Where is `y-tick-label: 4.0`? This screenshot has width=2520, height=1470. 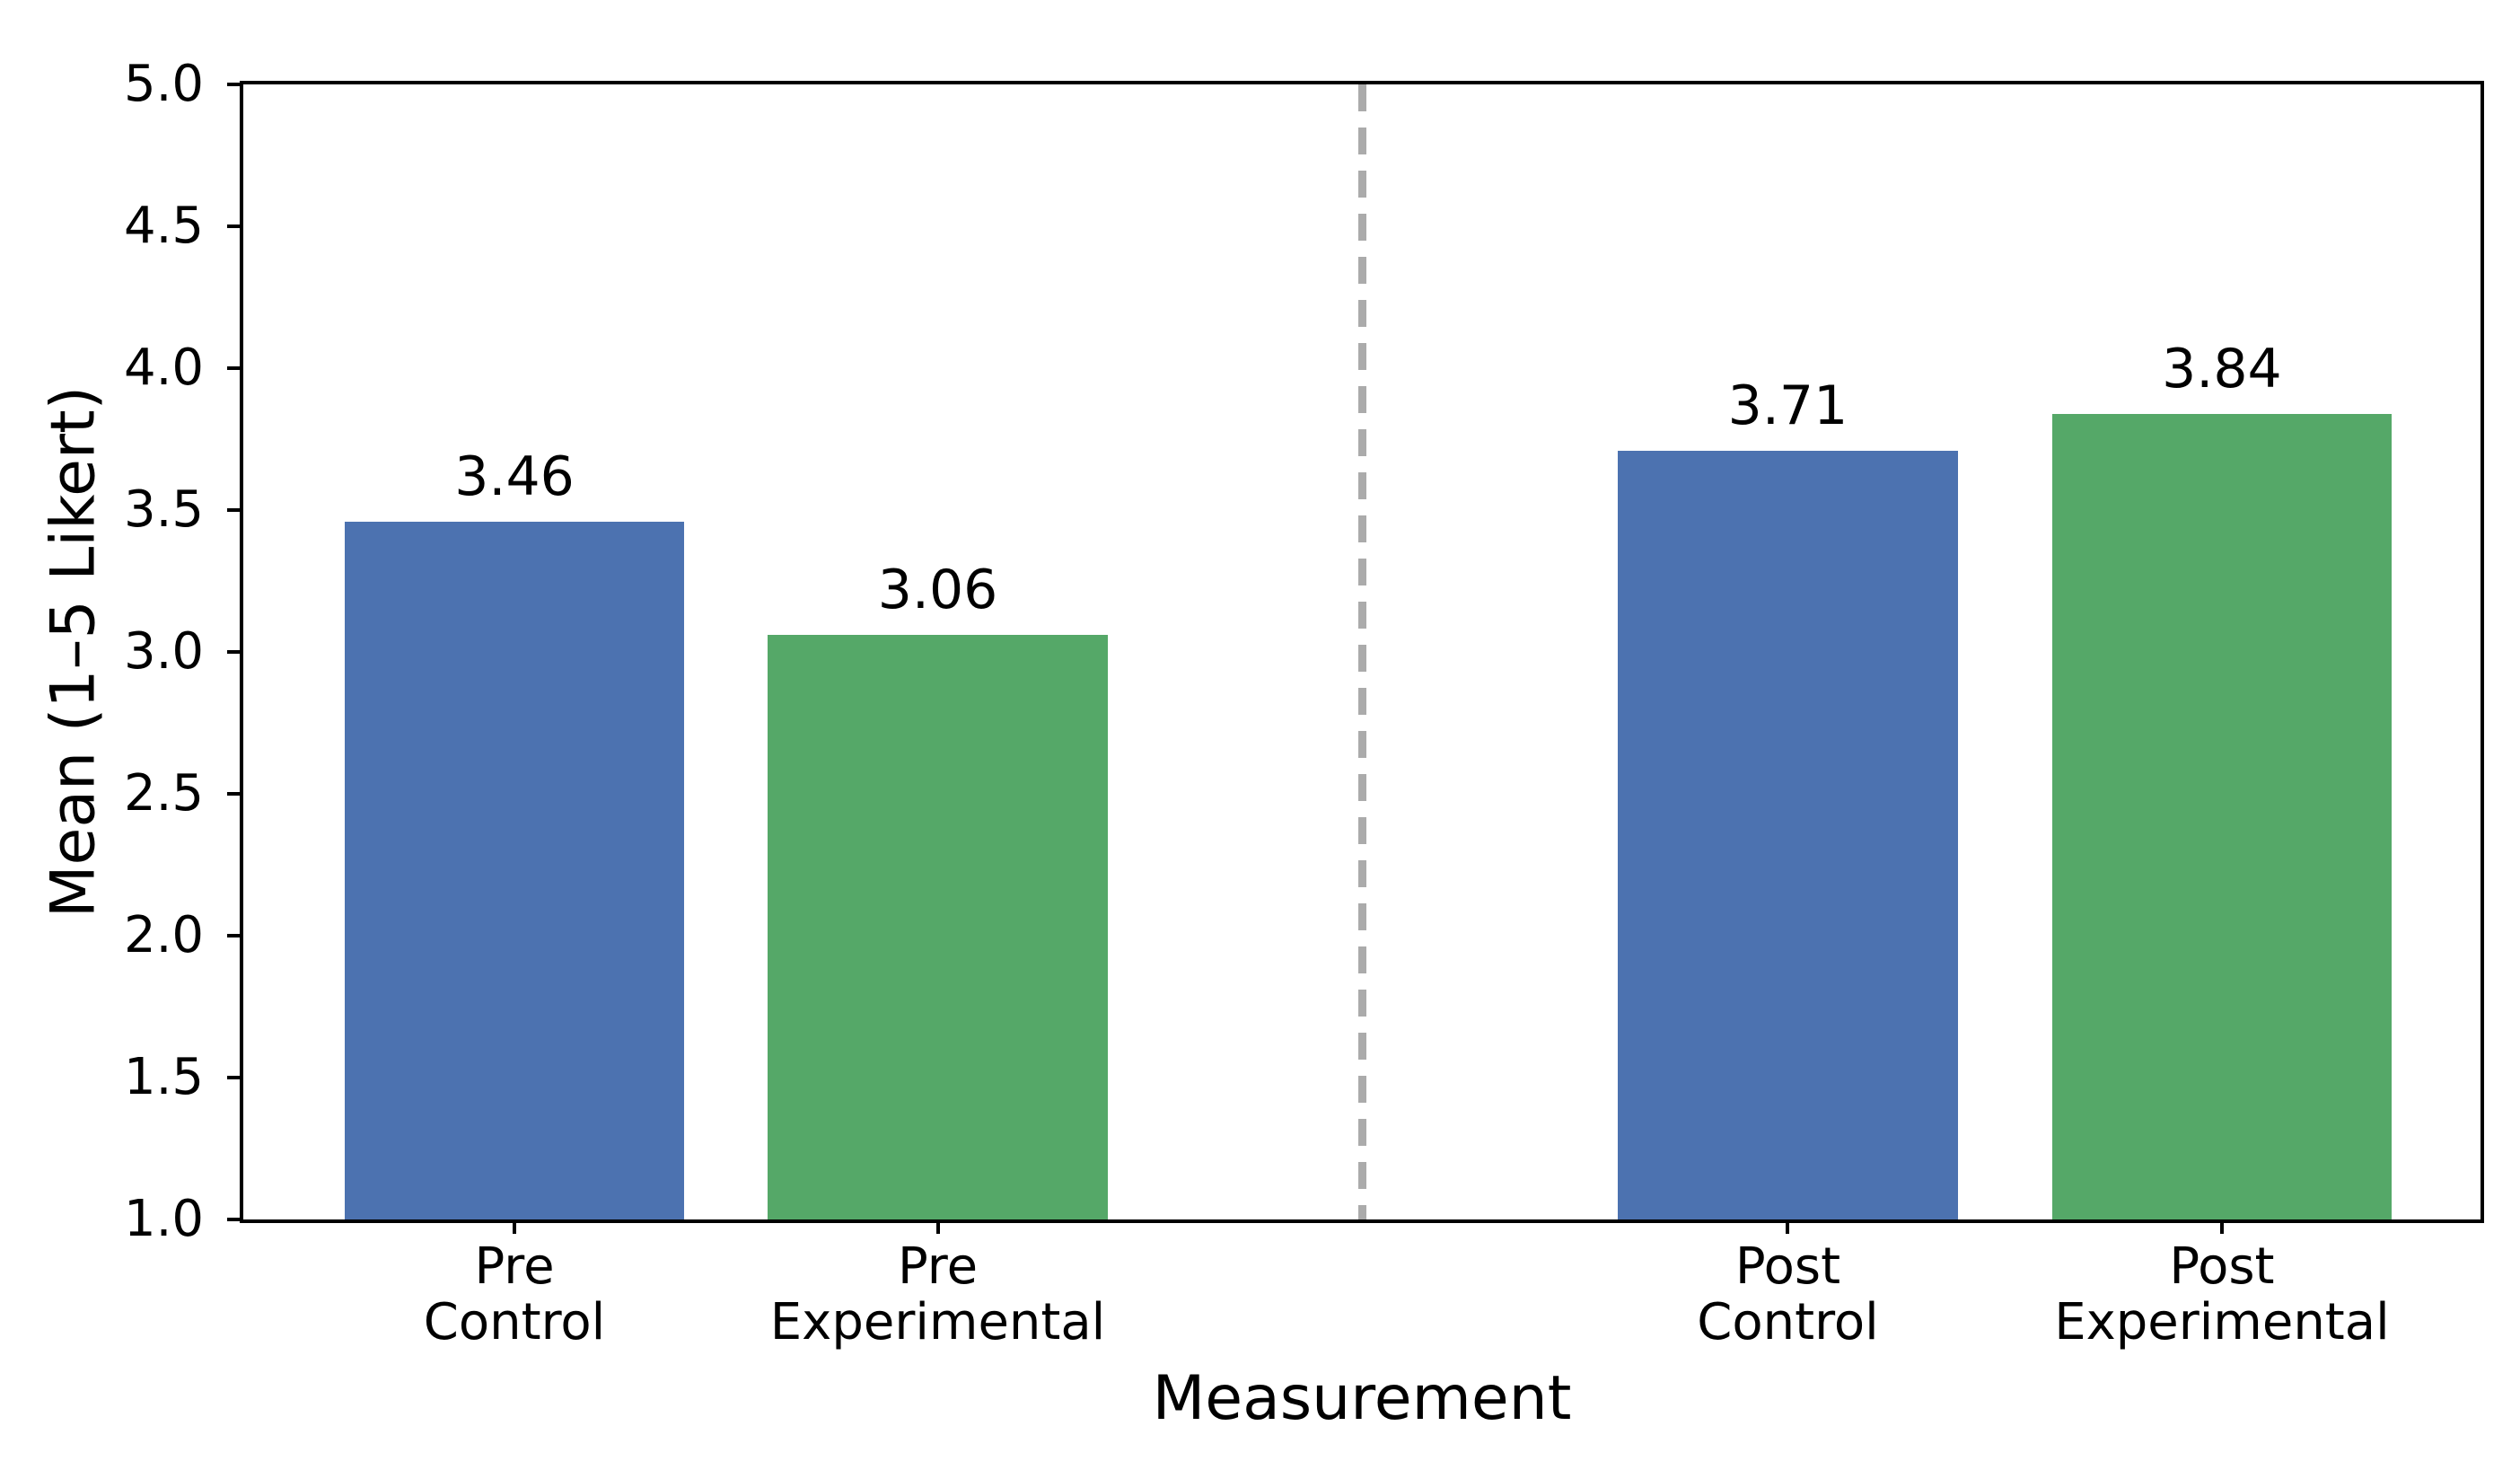 y-tick-label: 4.0 is located at coordinates (163, 368).